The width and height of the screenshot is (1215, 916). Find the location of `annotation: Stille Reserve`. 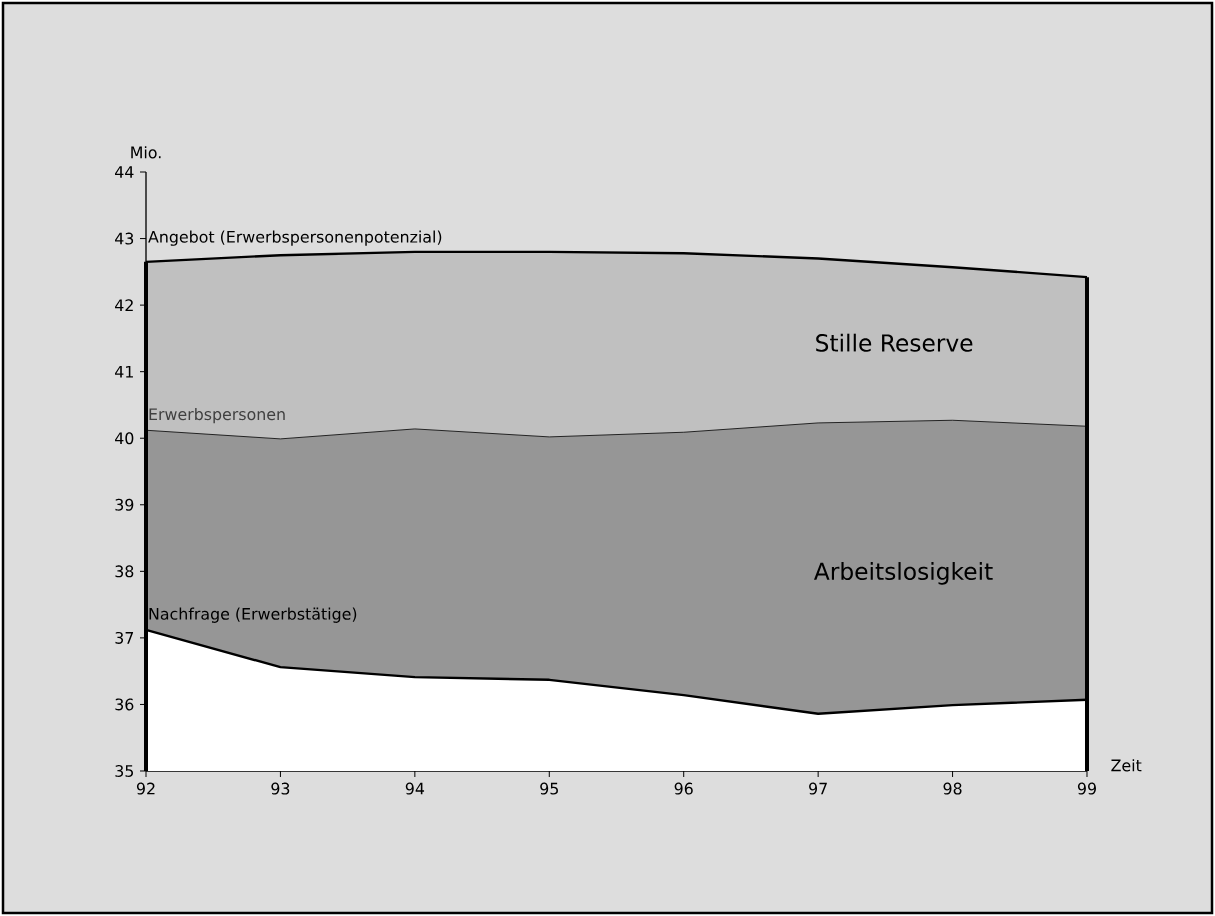

annotation: Stille Reserve is located at coordinates (894, 342).